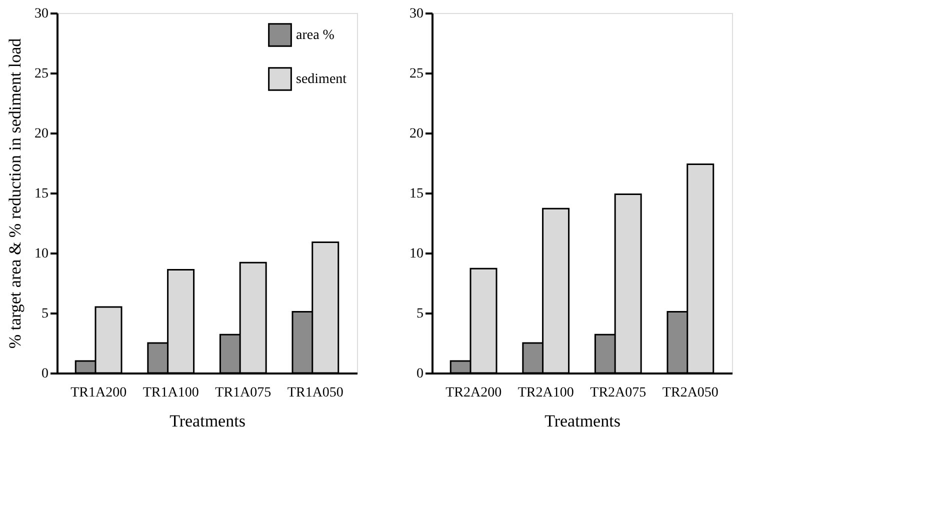  What do you see at coordinates (98, 393) in the screenshot?
I see `x-tick-label: TR1A200` at bounding box center [98, 393].